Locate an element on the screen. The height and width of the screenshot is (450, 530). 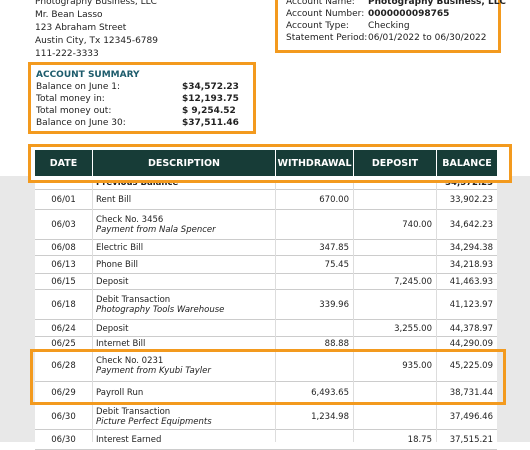
cell-text: 41,123.97 is located at coordinates (471, 305).